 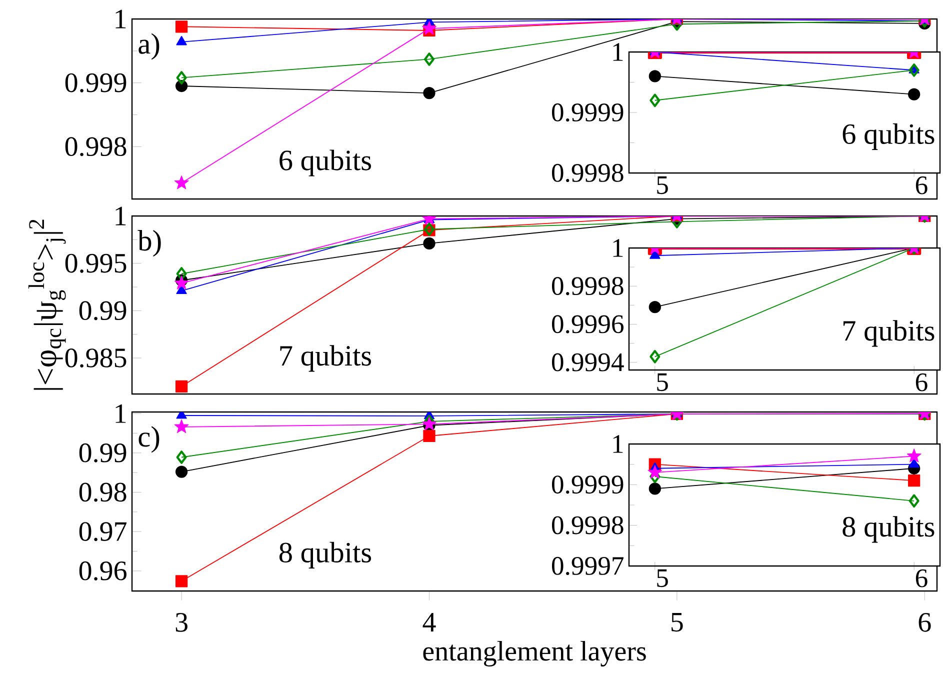 I want to click on y-tick-label: 0.985, so click(x=95, y=358).